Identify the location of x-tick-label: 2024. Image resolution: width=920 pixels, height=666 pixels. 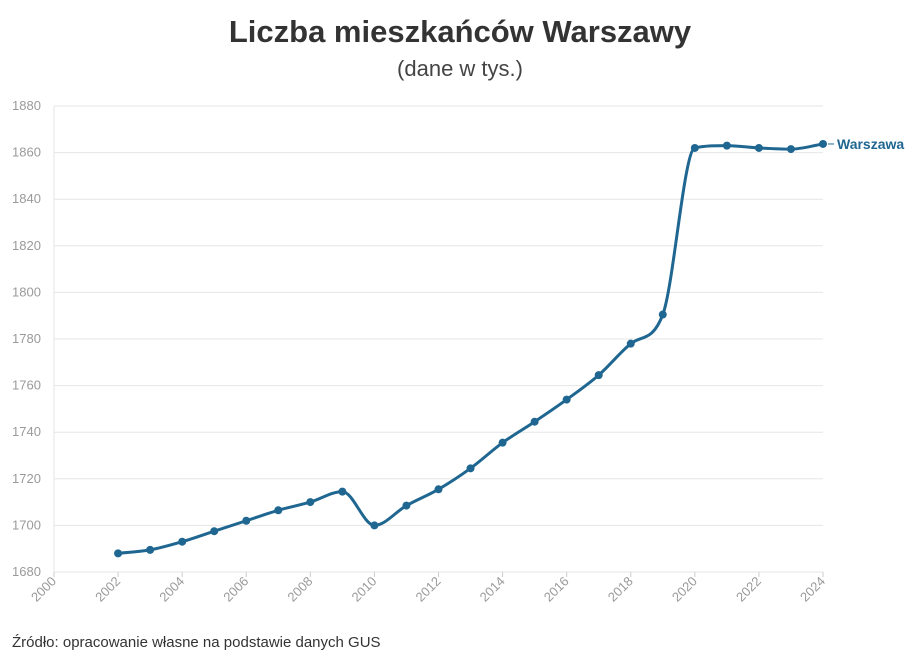
(812, 589).